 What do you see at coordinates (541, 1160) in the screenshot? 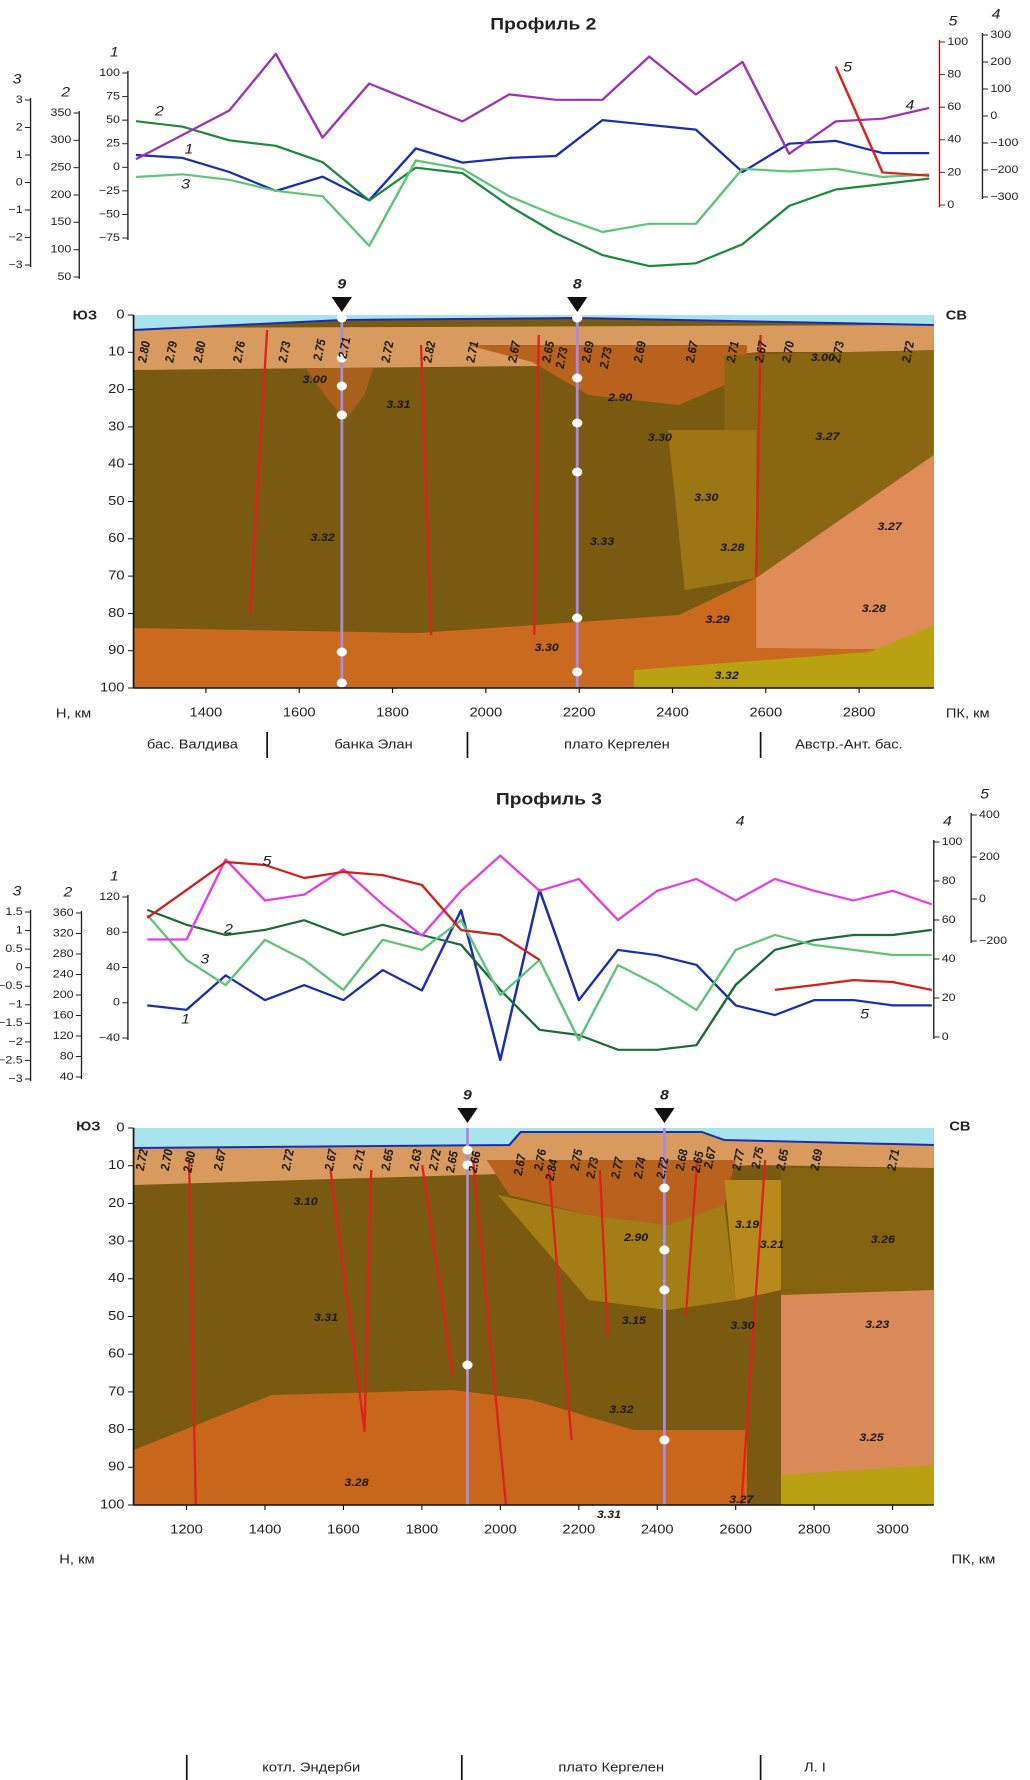
I see `density-label: 2.76` at bounding box center [541, 1160].